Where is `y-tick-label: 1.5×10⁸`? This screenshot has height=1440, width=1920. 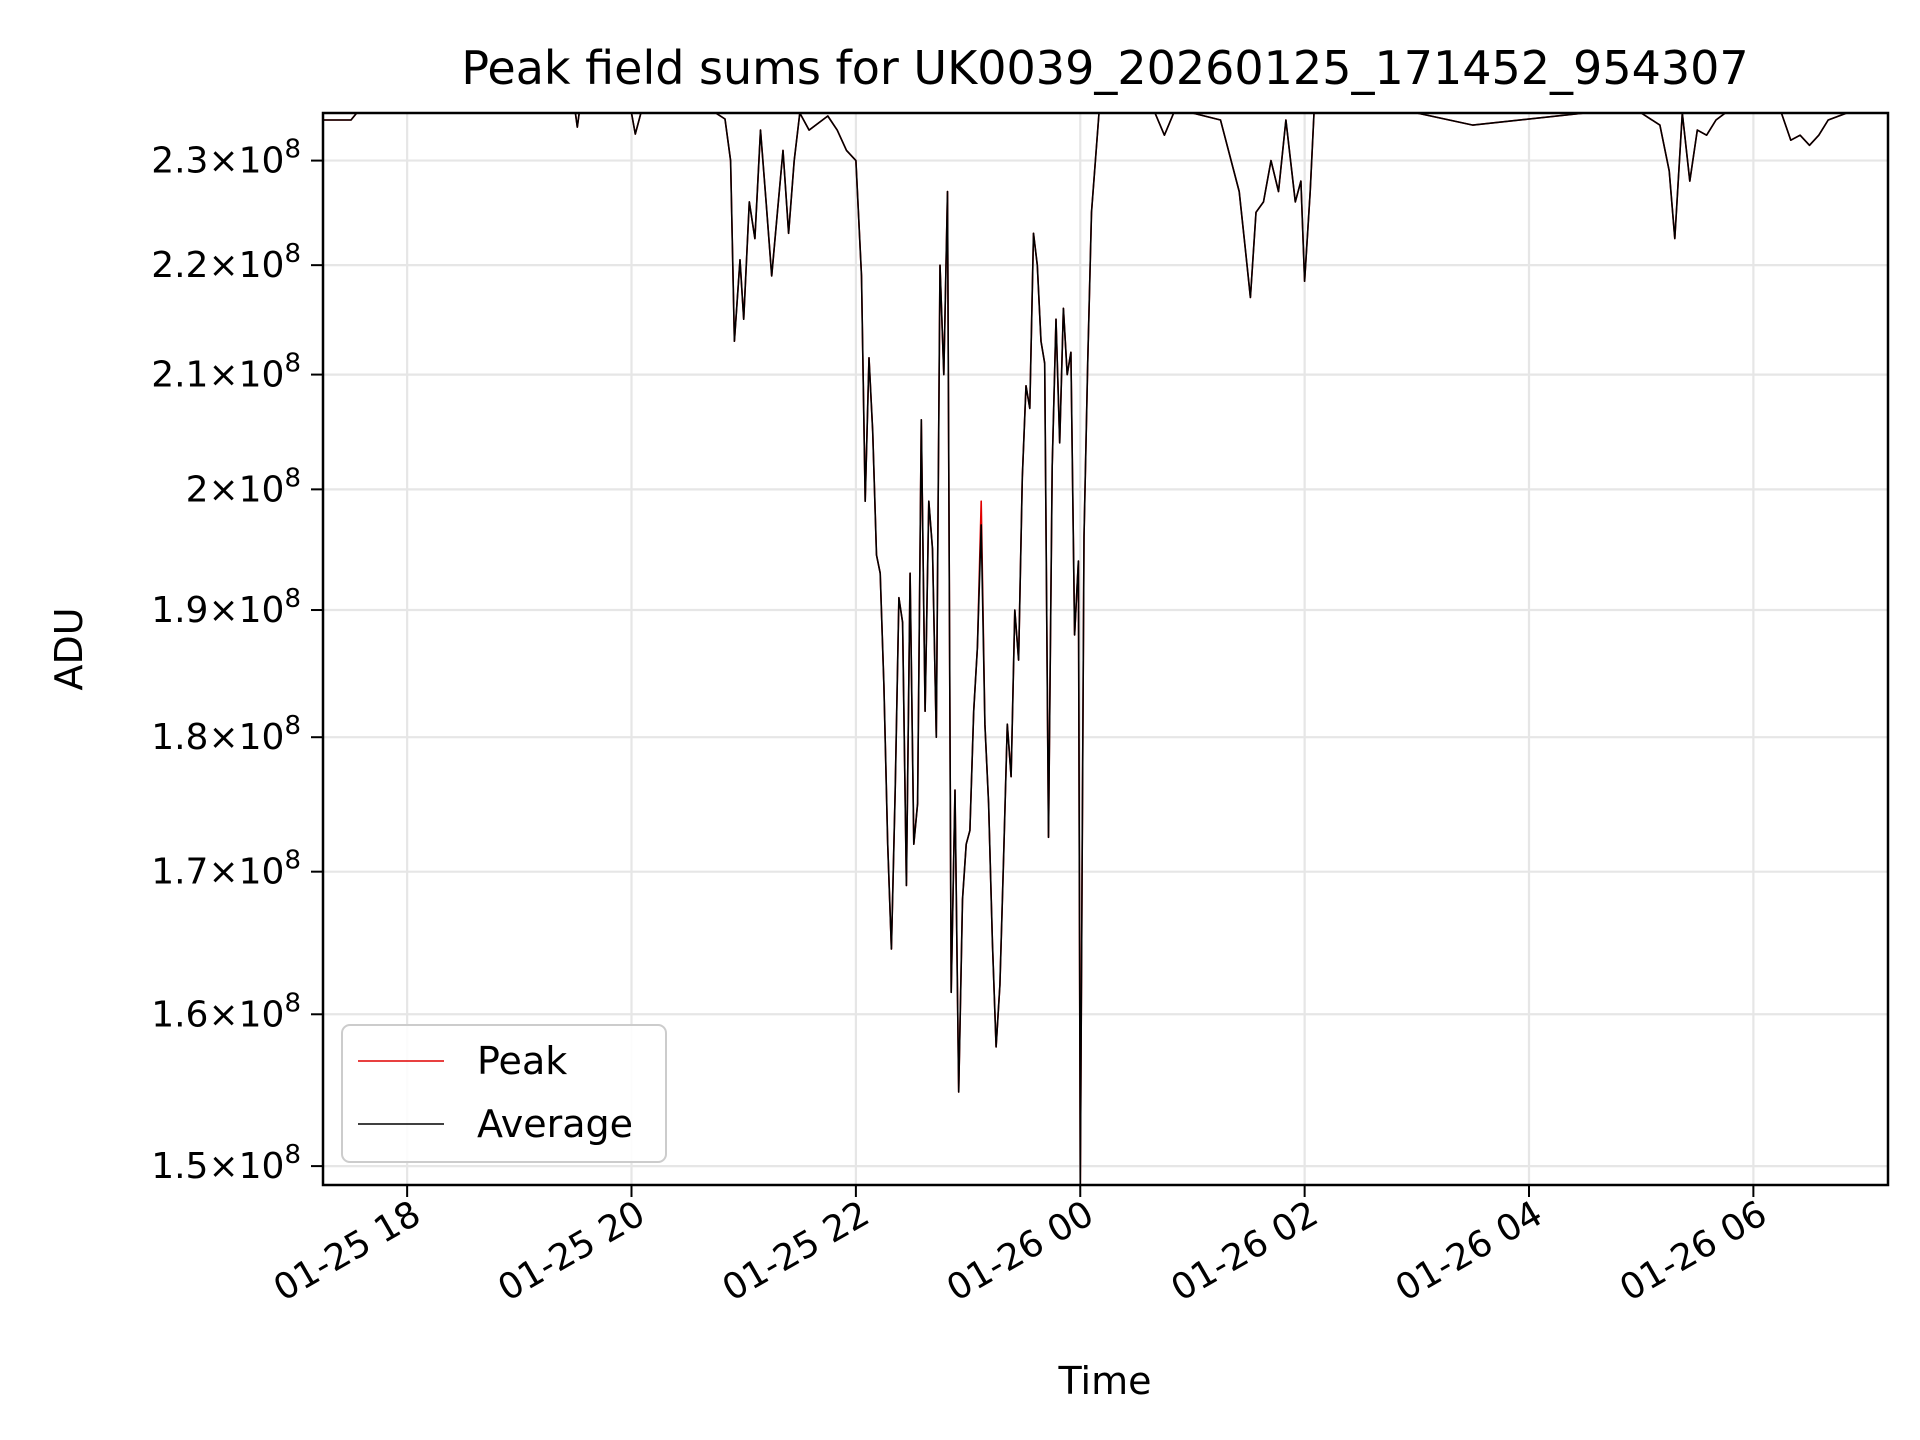 y-tick-label: 1.5×10⁸ is located at coordinates (226, 1163).